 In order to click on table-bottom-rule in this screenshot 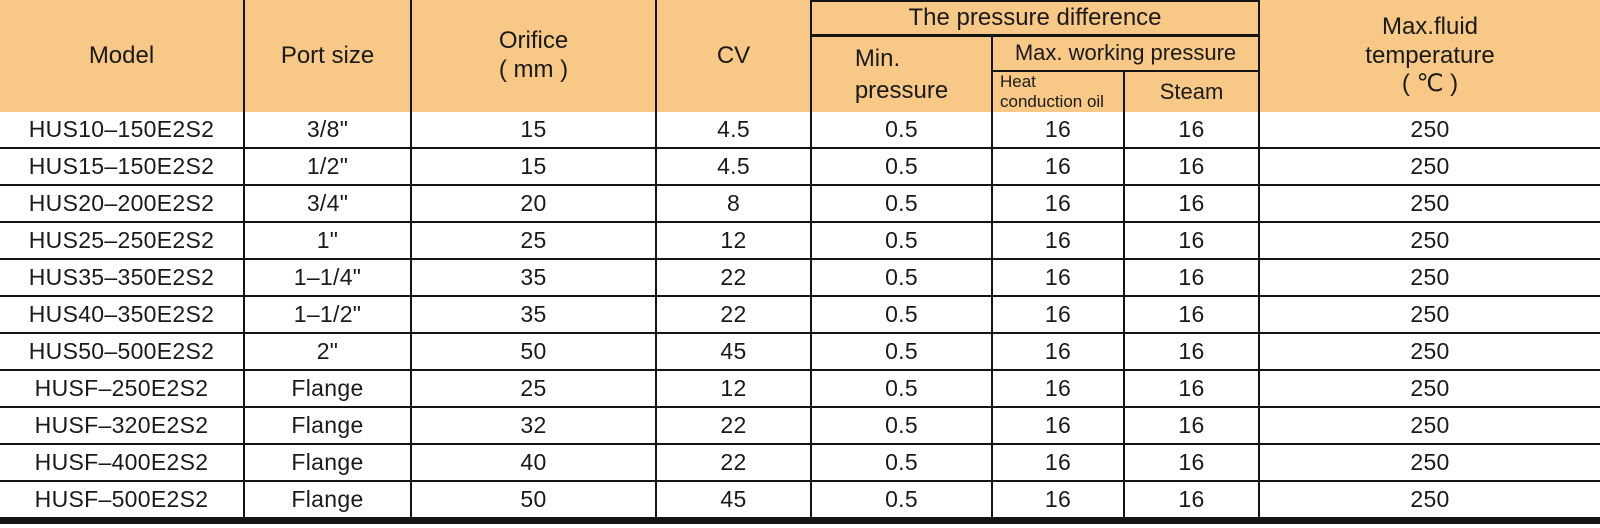, I will do `click(800, 520)`.